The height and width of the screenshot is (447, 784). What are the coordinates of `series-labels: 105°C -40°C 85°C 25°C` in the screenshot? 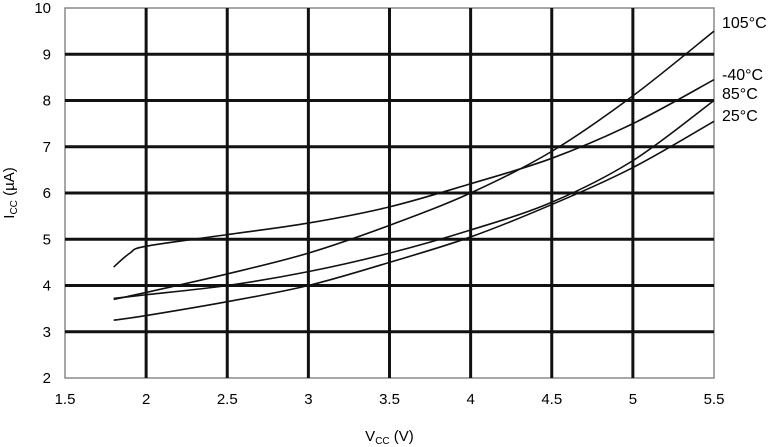 It's located at (744, 70).